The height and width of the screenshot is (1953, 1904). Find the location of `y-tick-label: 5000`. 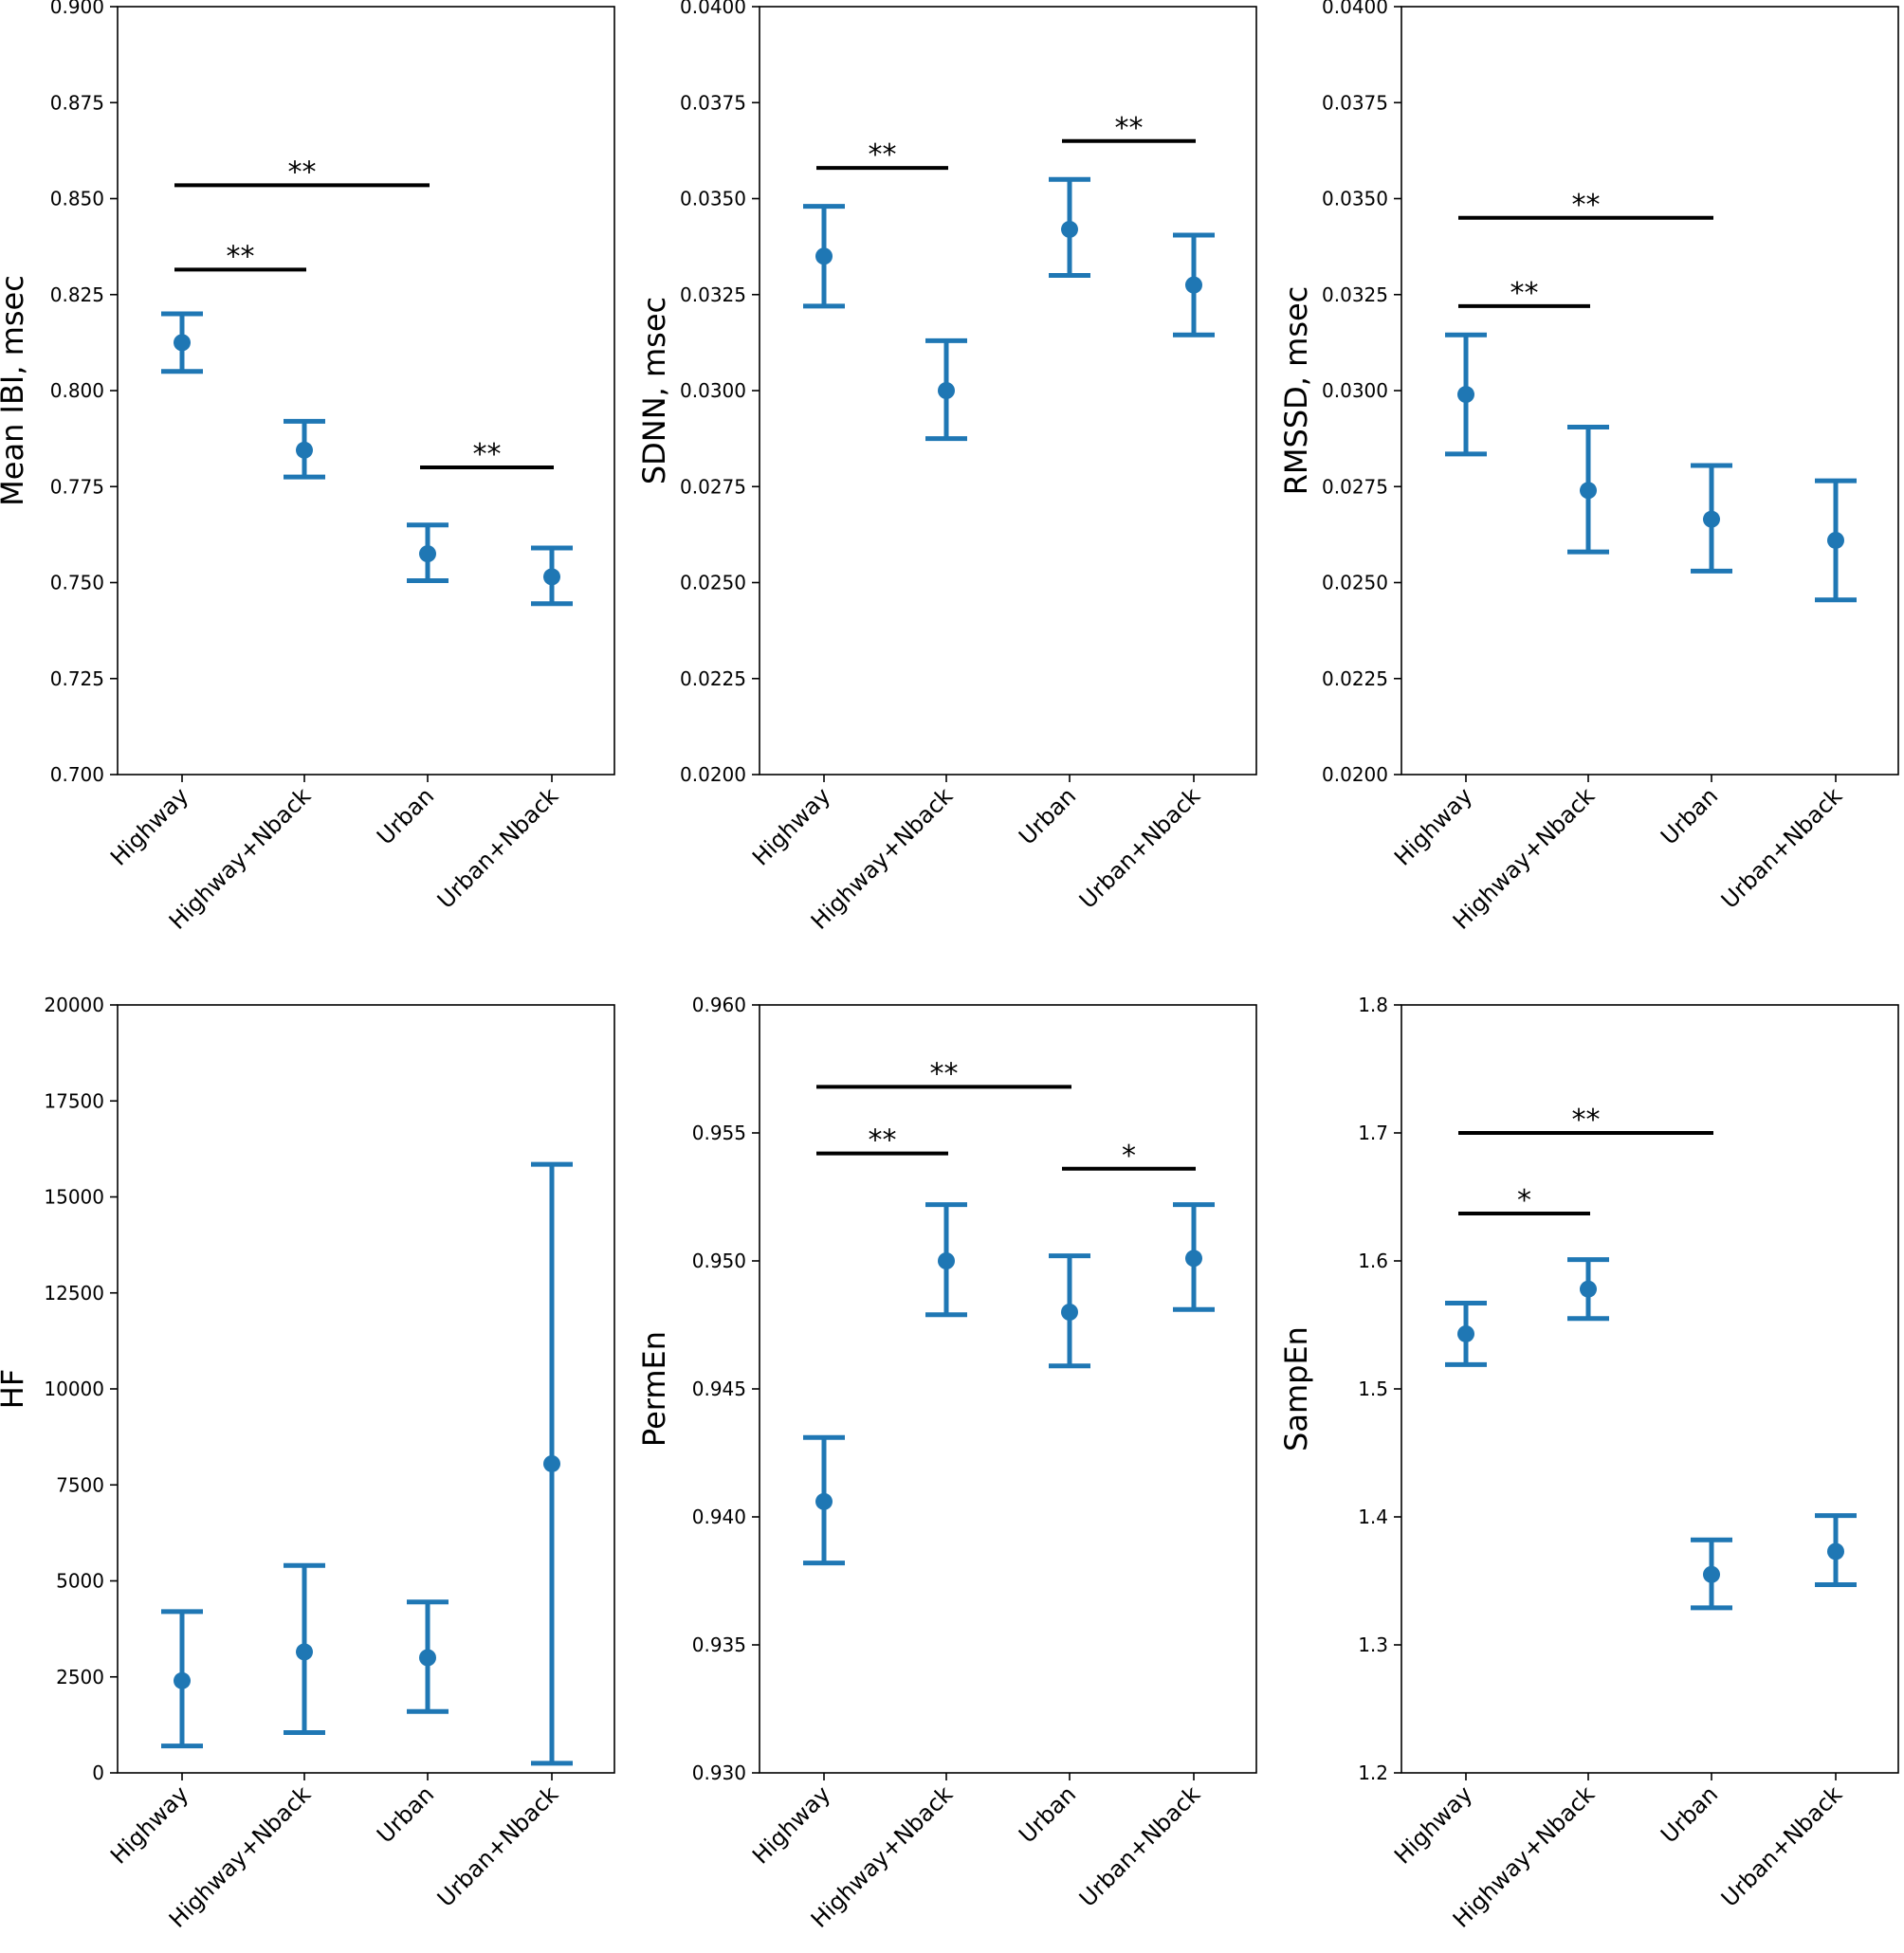

y-tick-label: 5000 is located at coordinates (80, 1581).